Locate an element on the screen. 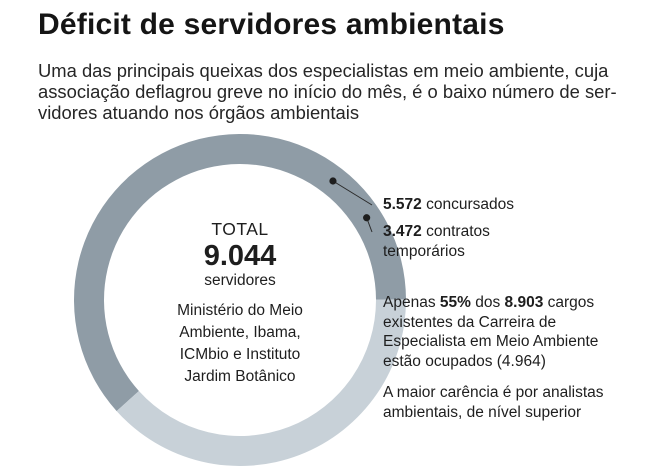  legend-concursados-label: concursados is located at coordinates (470, 204).